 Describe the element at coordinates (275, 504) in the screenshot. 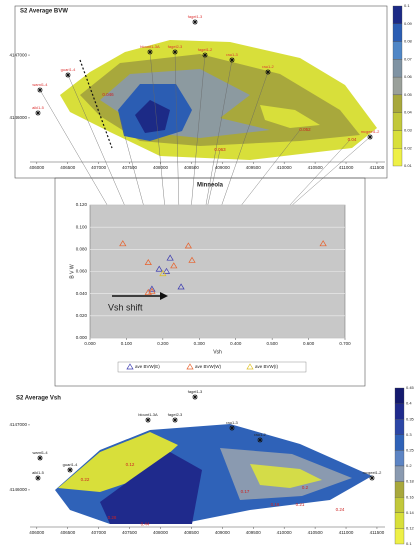

I see `value-label: 0.16` at that location.